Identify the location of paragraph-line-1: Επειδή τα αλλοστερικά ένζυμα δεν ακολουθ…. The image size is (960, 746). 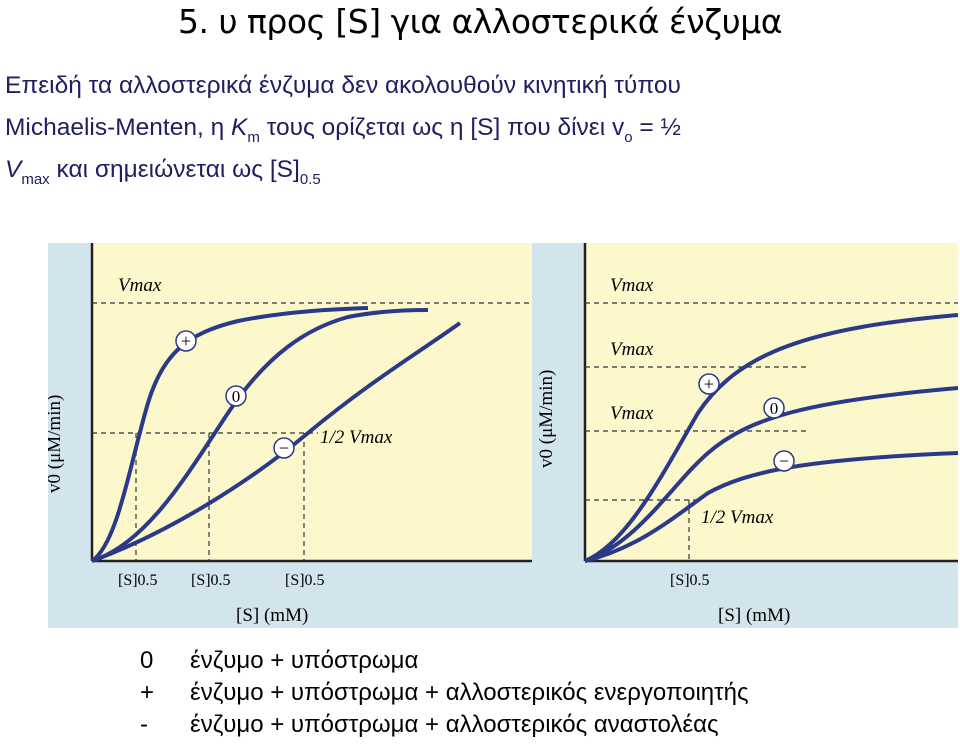
(343, 85).